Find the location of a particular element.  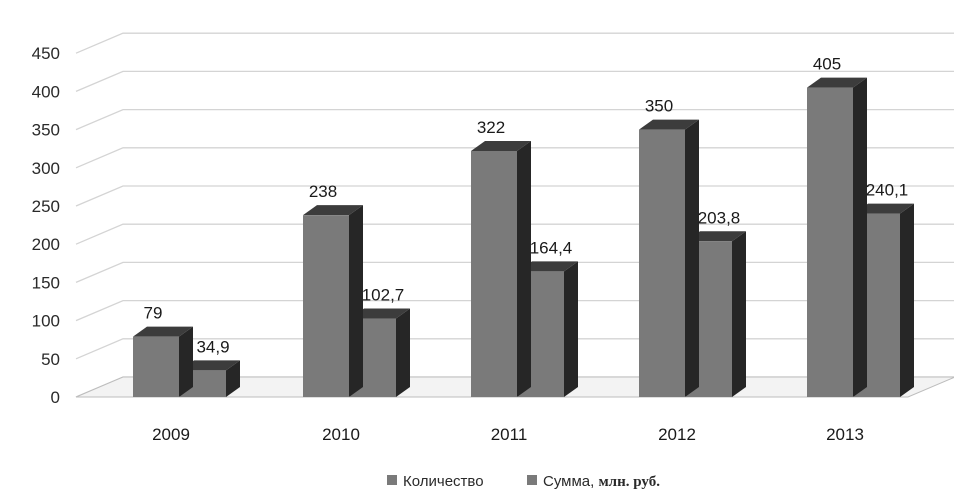

data-label-summa: 203,8 is located at coordinates (719, 217).